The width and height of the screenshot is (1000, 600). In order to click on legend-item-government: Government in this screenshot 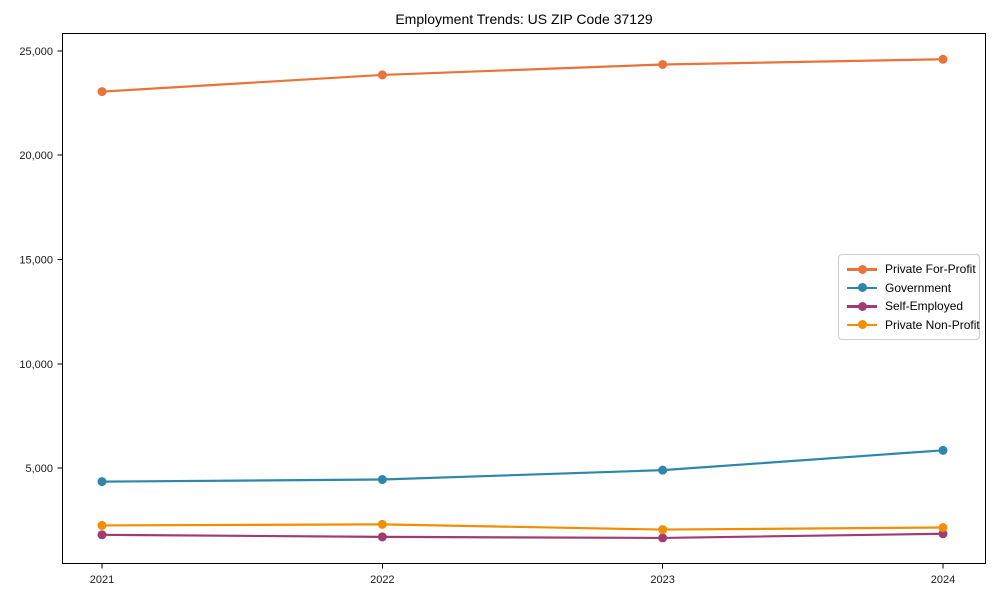, I will do `click(909, 288)`.